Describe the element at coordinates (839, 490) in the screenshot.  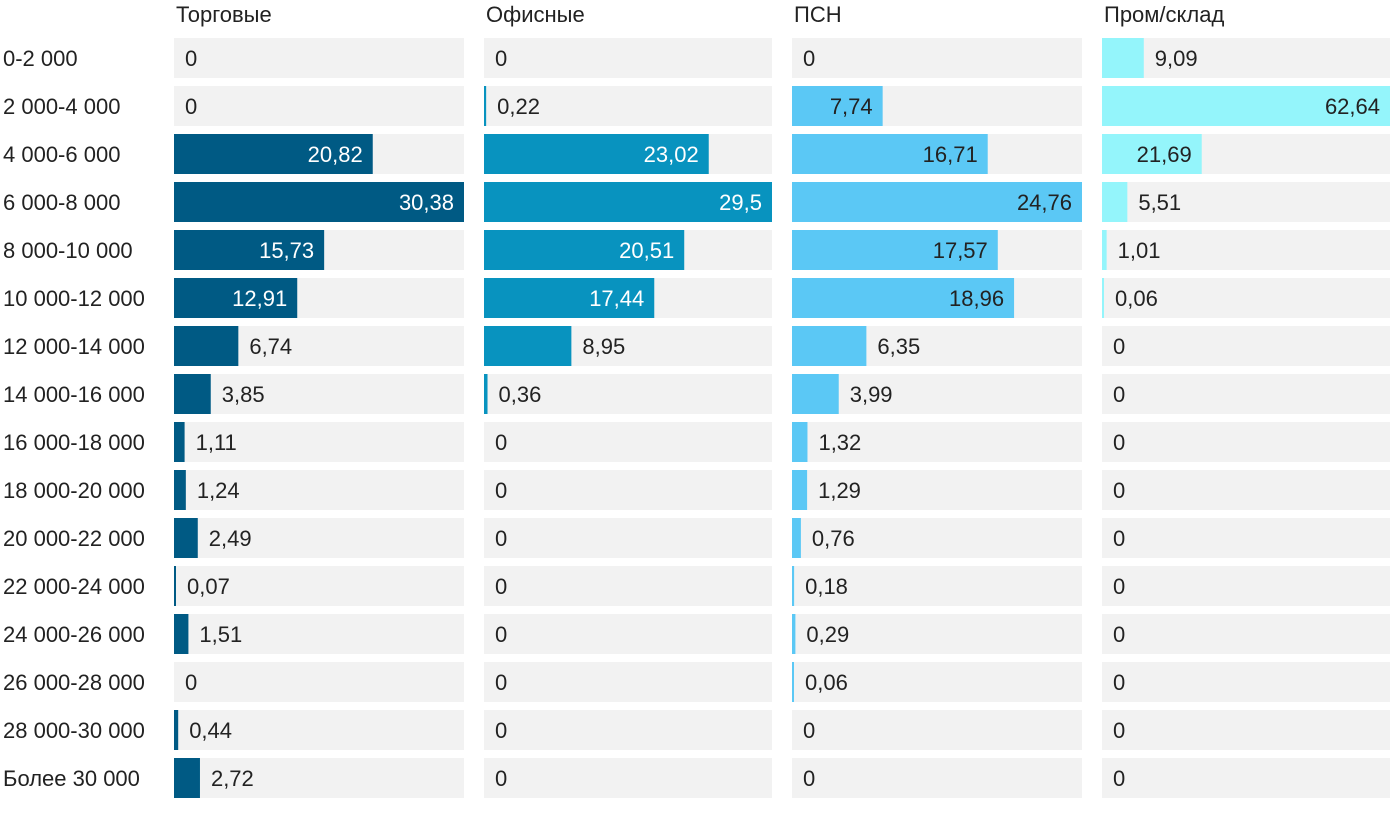
I see `data-label: 1,29` at that location.